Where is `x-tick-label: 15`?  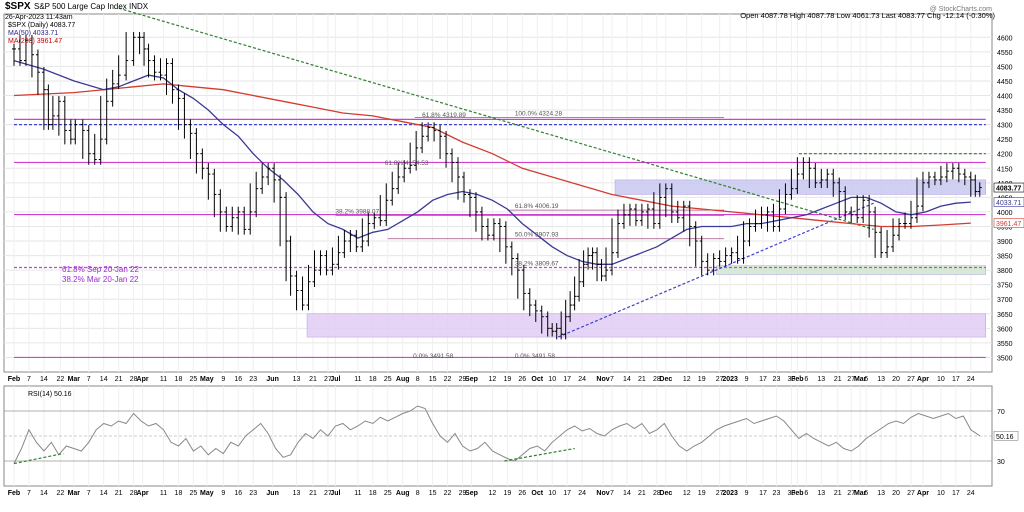
x-tick-label: 15 is located at coordinates (433, 493).